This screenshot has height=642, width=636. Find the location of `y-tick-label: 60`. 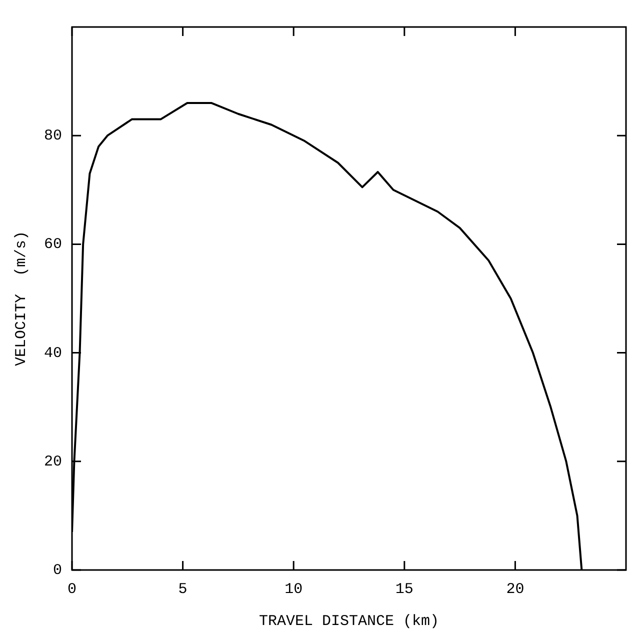

y-tick-label: 60 is located at coordinates (53, 245).